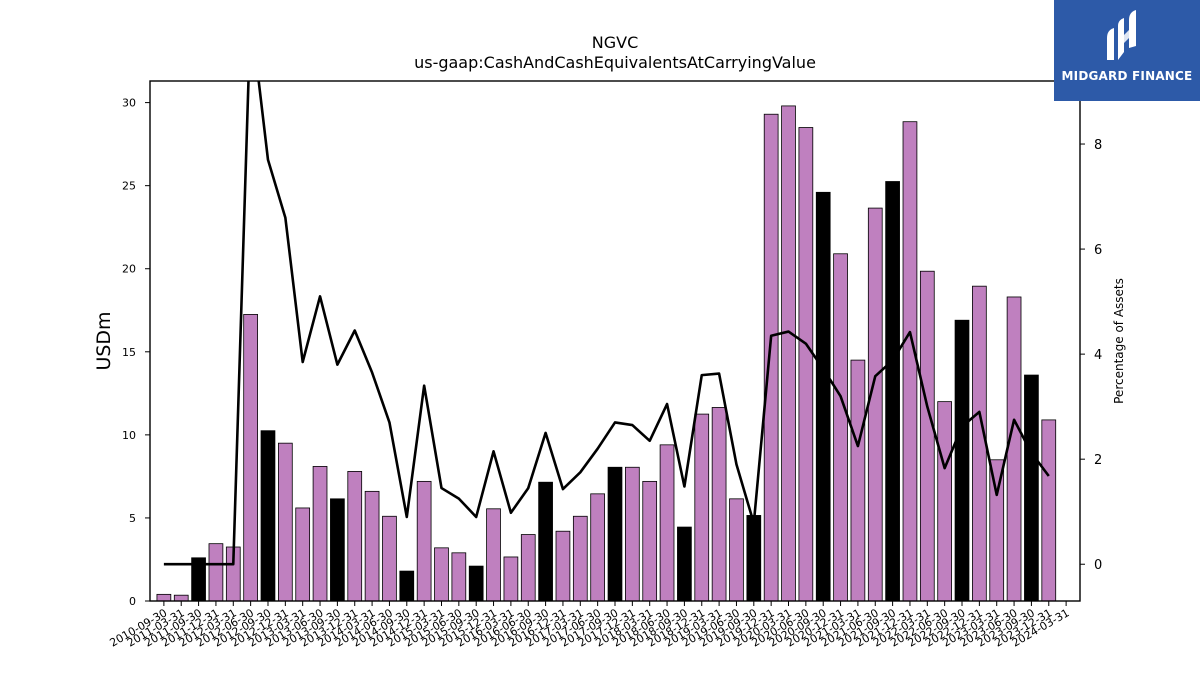  I want to click on y-axis-label: USDm, so click(104, 340).